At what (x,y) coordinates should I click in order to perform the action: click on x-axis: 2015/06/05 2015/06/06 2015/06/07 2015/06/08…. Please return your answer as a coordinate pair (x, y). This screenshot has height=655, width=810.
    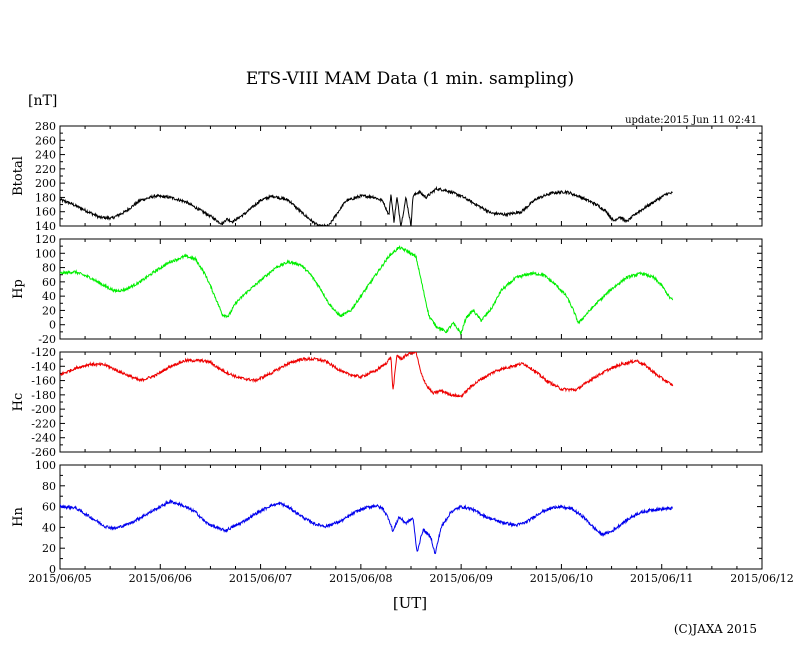
    Looking at the image, I should click on (410, 578).